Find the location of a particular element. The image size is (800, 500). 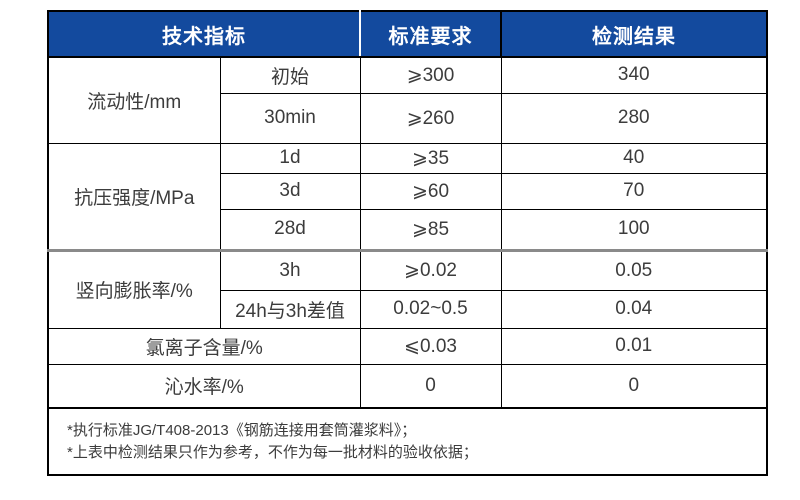

sub-indicator-cell: 24h与3h差值 is located at coordinates (290, 309).